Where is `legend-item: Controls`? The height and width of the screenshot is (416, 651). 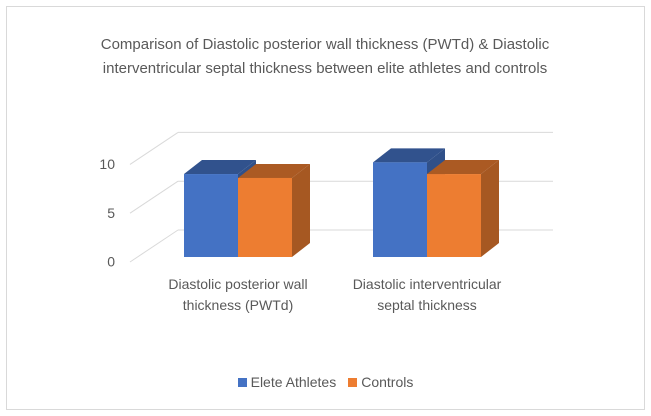
legend-item: Controls is located at coordinates (380, 382).